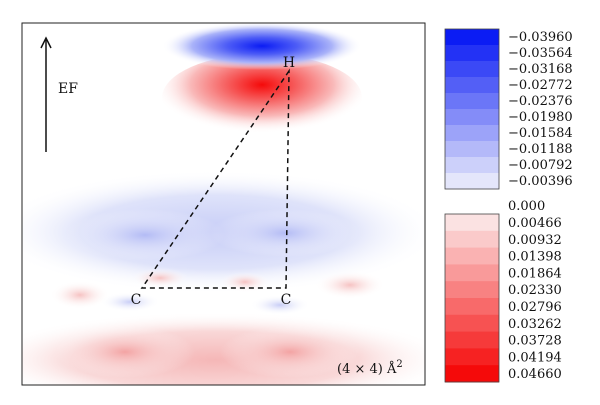 The height and width of the screenshot is (405, 600). Describe the element at coordinates (540, 165) in the screenshot. I see `colorbar-label-negative-8: −0.00792` at that location.